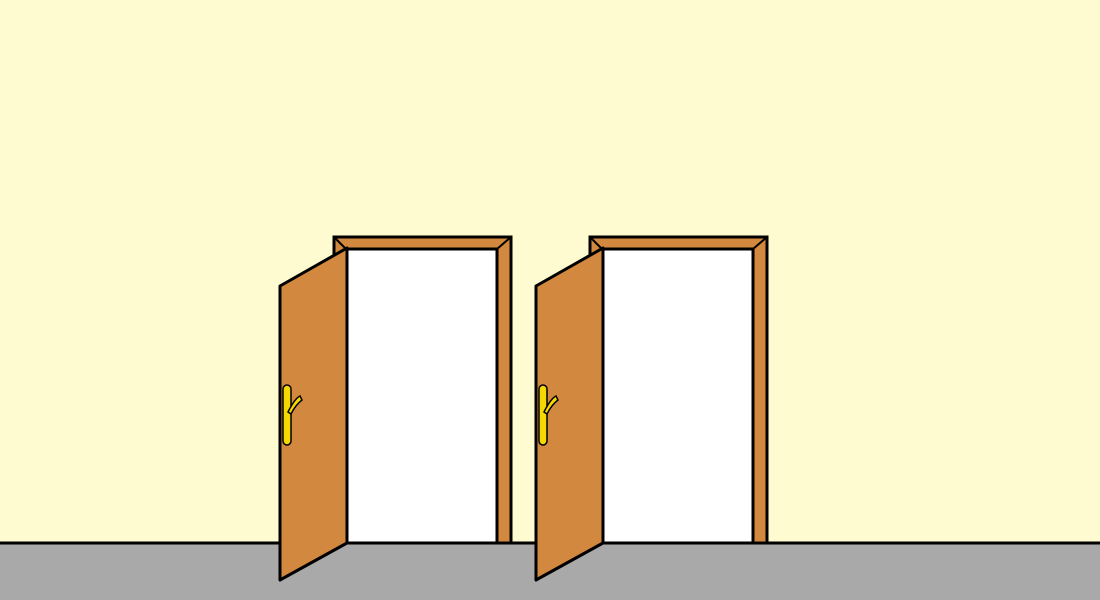 This screenshot has height=600, width=1100. I want to click on door-right, so click(651, 408).